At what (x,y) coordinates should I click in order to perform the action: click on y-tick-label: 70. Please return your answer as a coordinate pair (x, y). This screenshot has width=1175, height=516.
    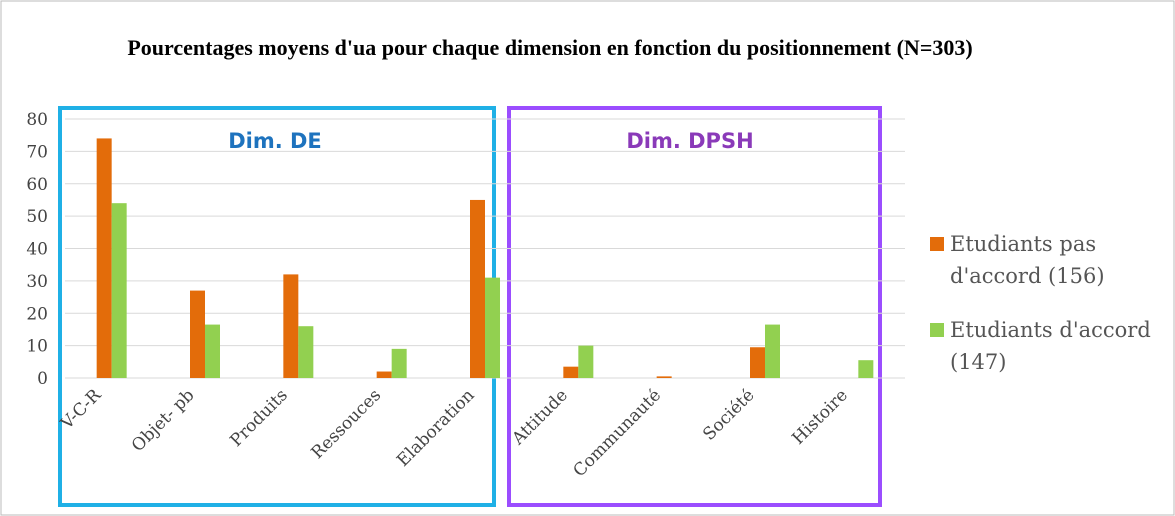
    Looking at the image, I should click on (37, 152).